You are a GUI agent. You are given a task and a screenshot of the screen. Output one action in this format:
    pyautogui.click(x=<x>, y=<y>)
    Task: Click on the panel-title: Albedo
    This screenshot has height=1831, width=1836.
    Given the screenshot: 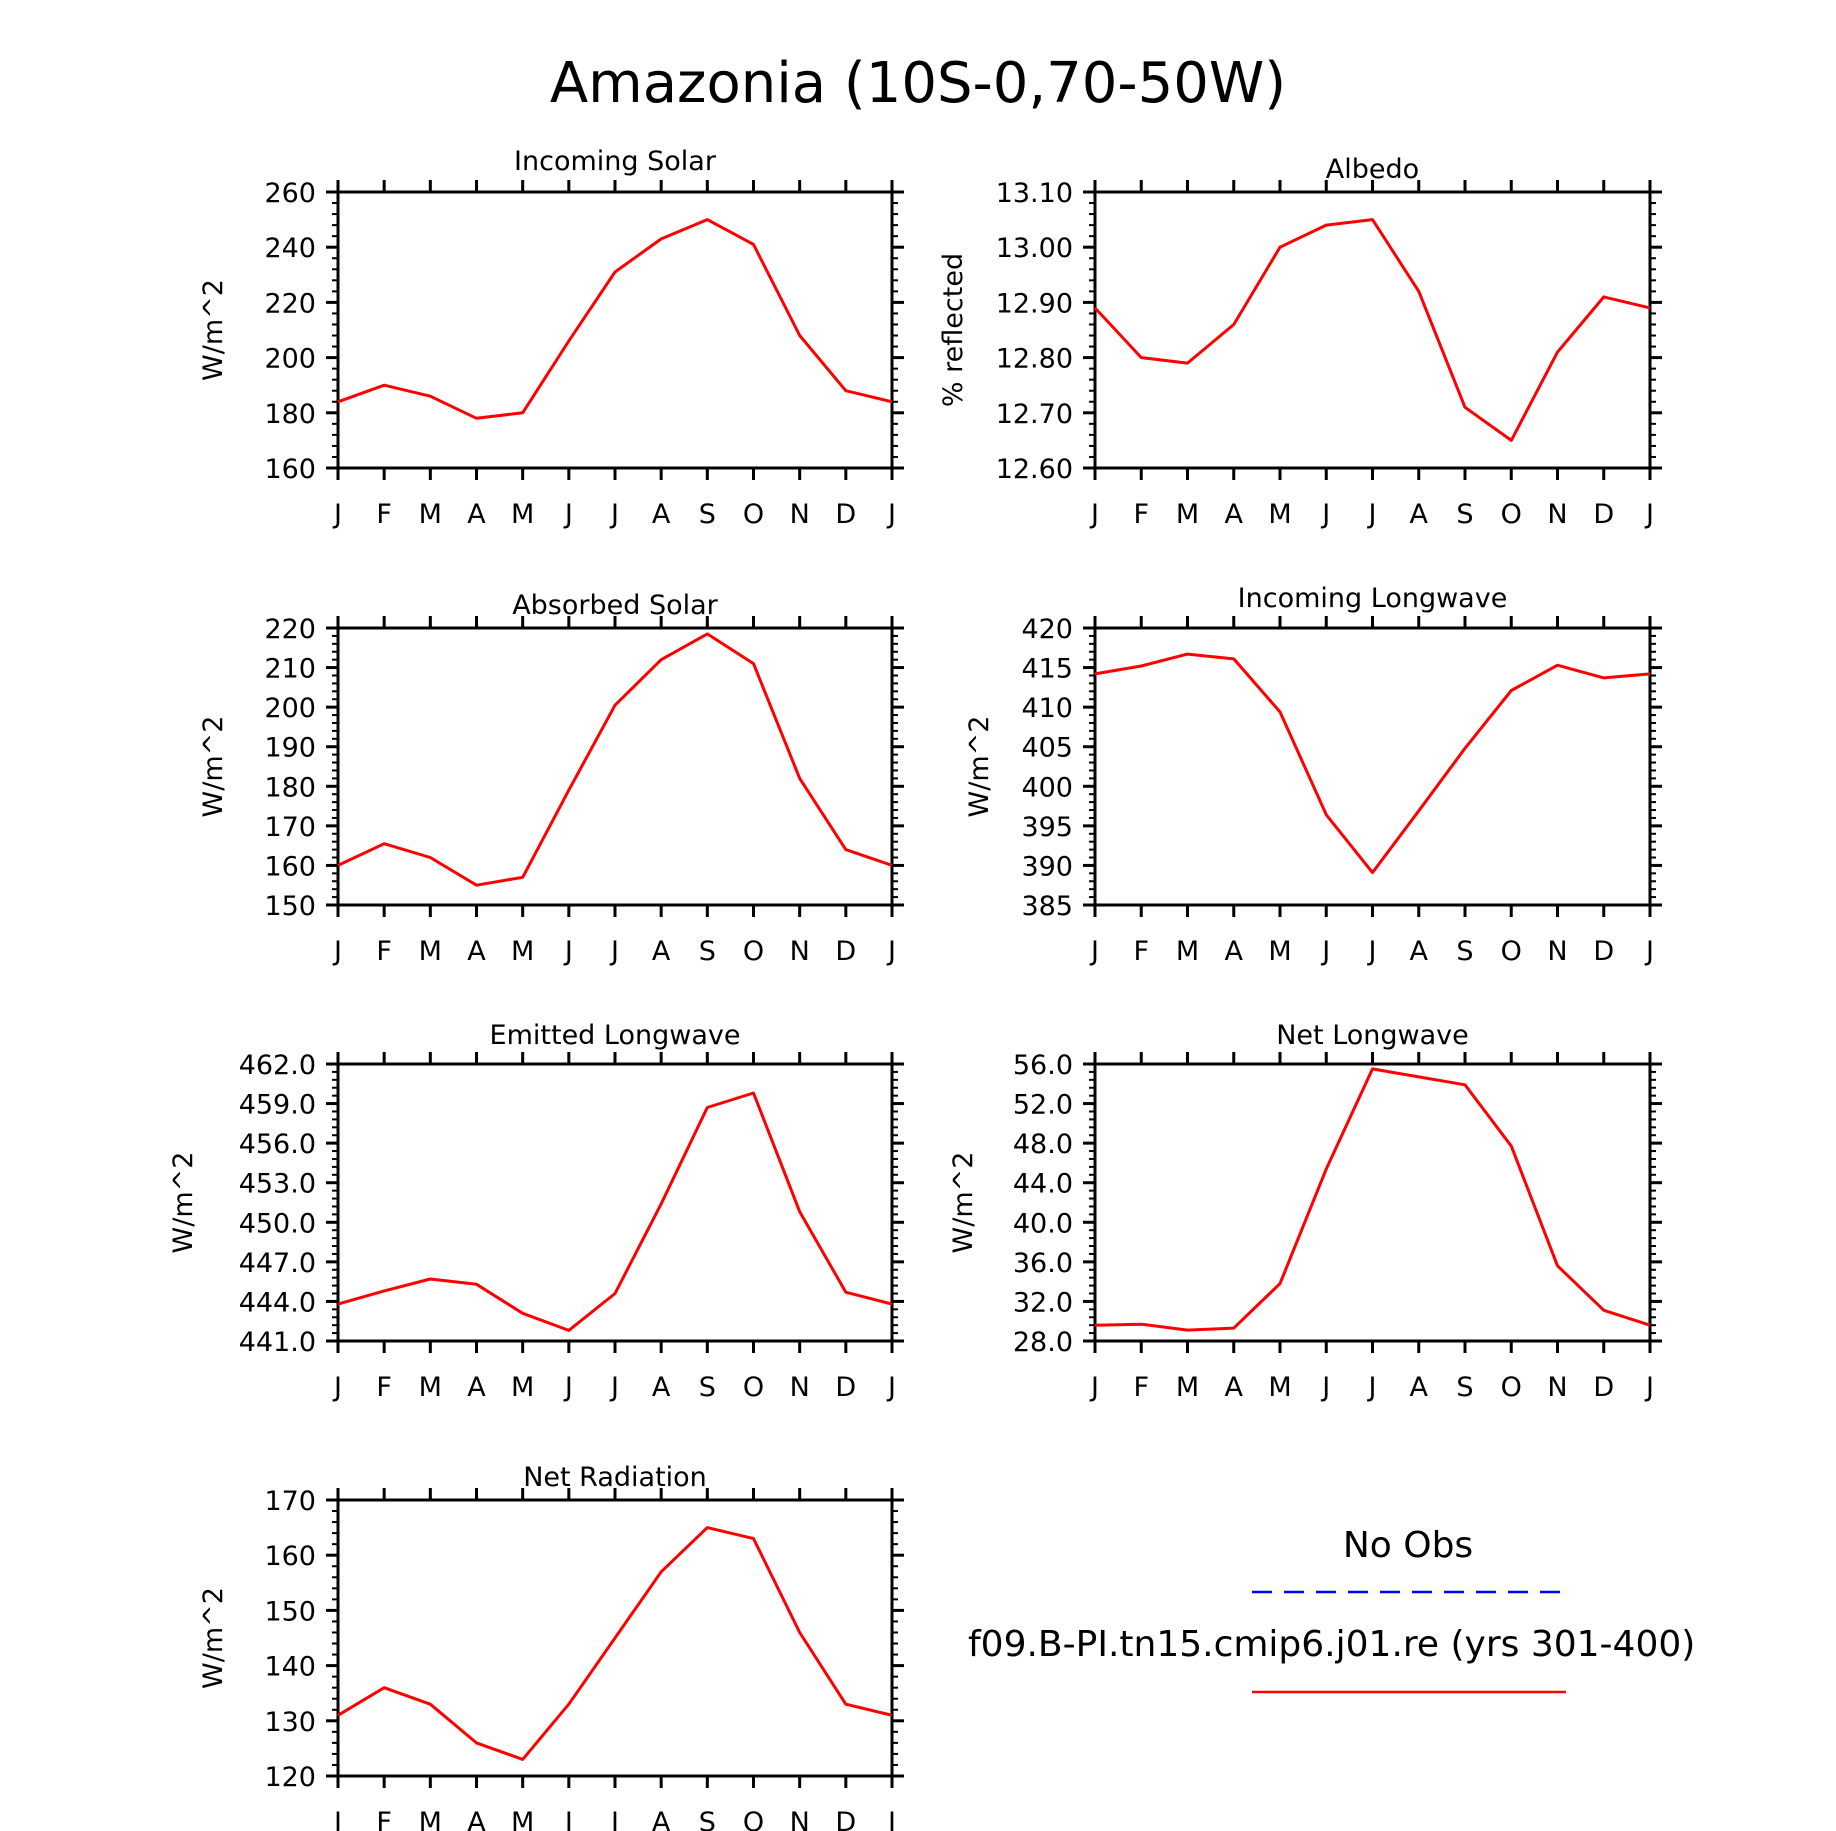 What is the action you would take?
    pyautogui.click(x=1372, y=169)
    